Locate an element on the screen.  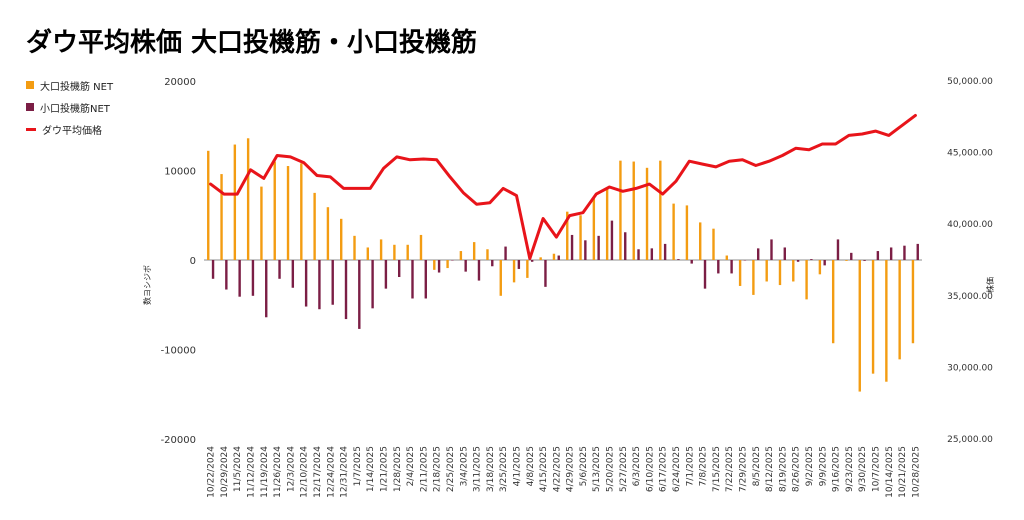
x-tick-label: 8/12/2025 is located at coordinates (770, 469).